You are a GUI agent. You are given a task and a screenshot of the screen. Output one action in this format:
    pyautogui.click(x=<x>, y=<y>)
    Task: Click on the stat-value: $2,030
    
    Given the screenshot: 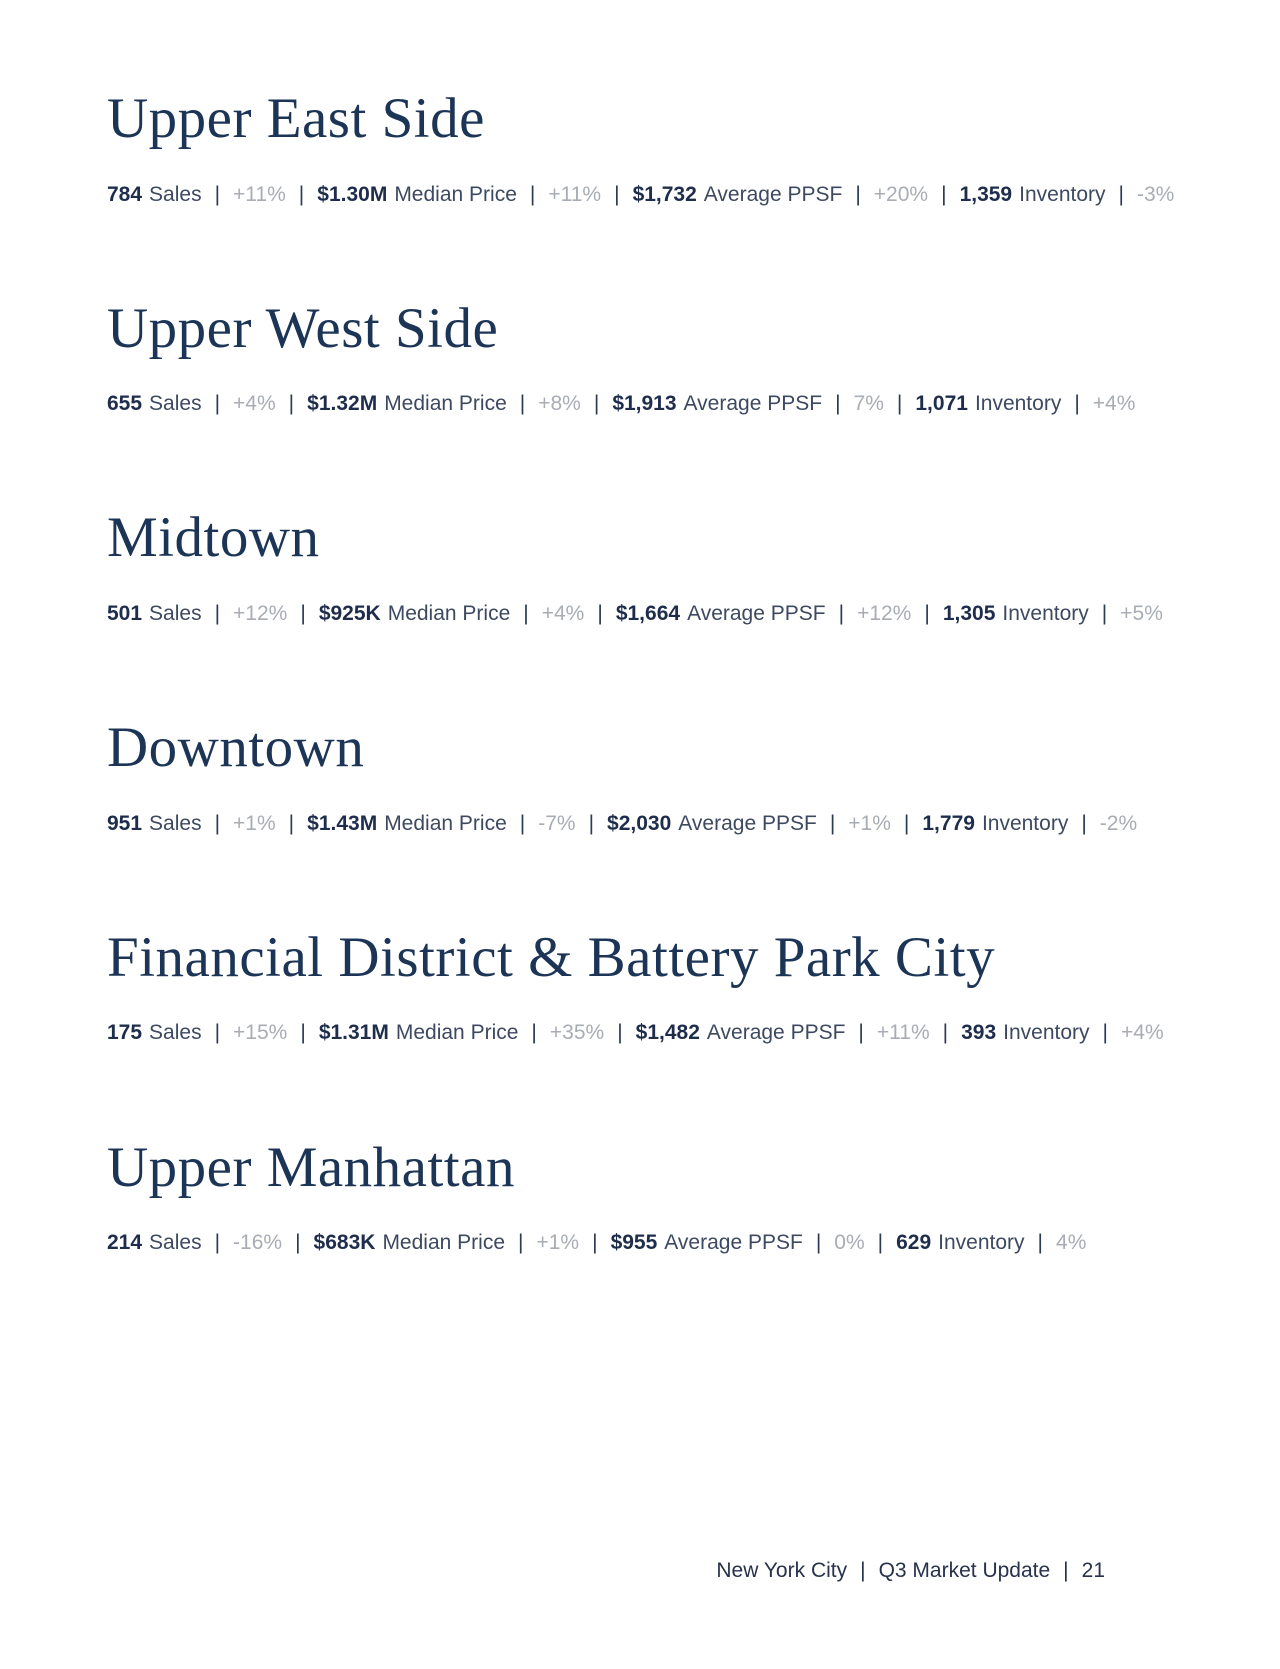 What is the action you would take?
    pyautogui.click(x=639, y=823)
    